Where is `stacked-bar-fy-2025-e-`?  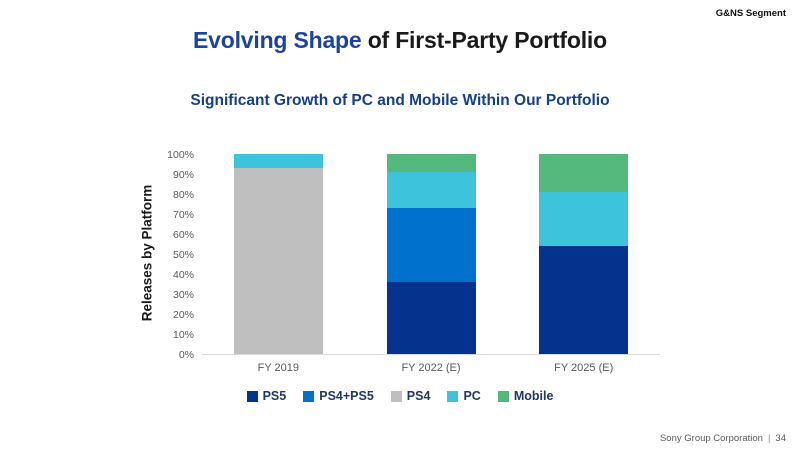
stacked-bar-fy-2025-e- is located at coordinates (584, 254).